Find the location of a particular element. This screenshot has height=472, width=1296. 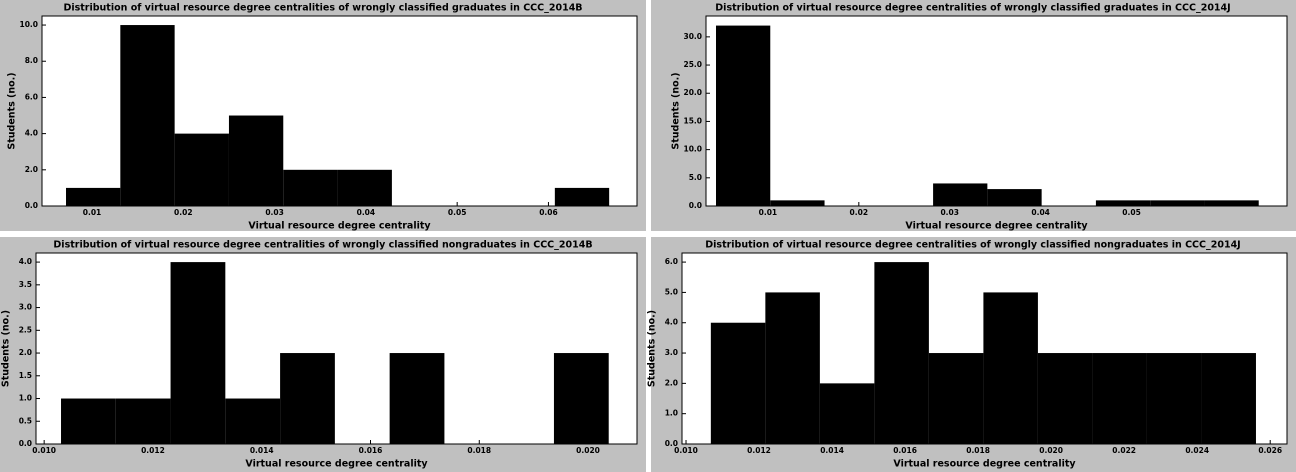

y-tick-label: 3.5 is located at coordinates (25, 284).